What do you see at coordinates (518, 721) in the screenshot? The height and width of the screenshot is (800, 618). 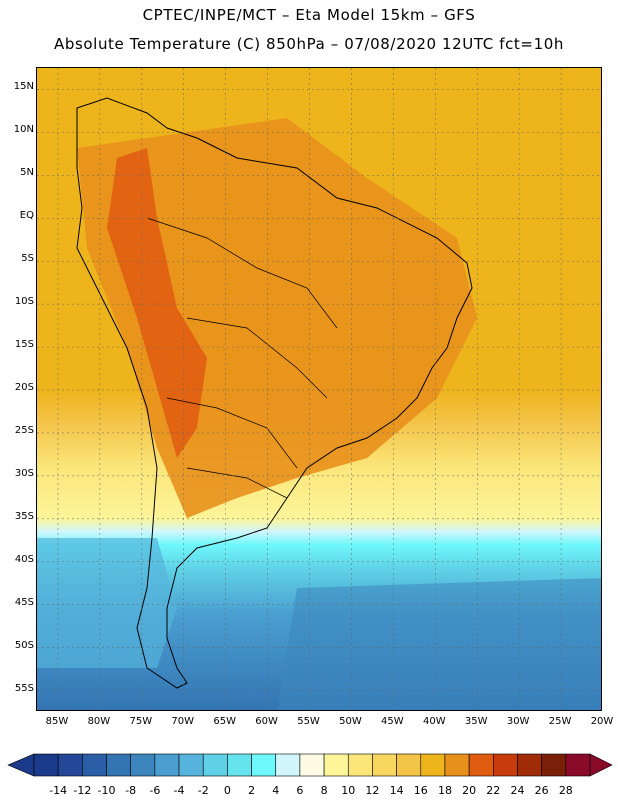 I see `lon-tick-label: 30W` at bounding box center [518, 721].